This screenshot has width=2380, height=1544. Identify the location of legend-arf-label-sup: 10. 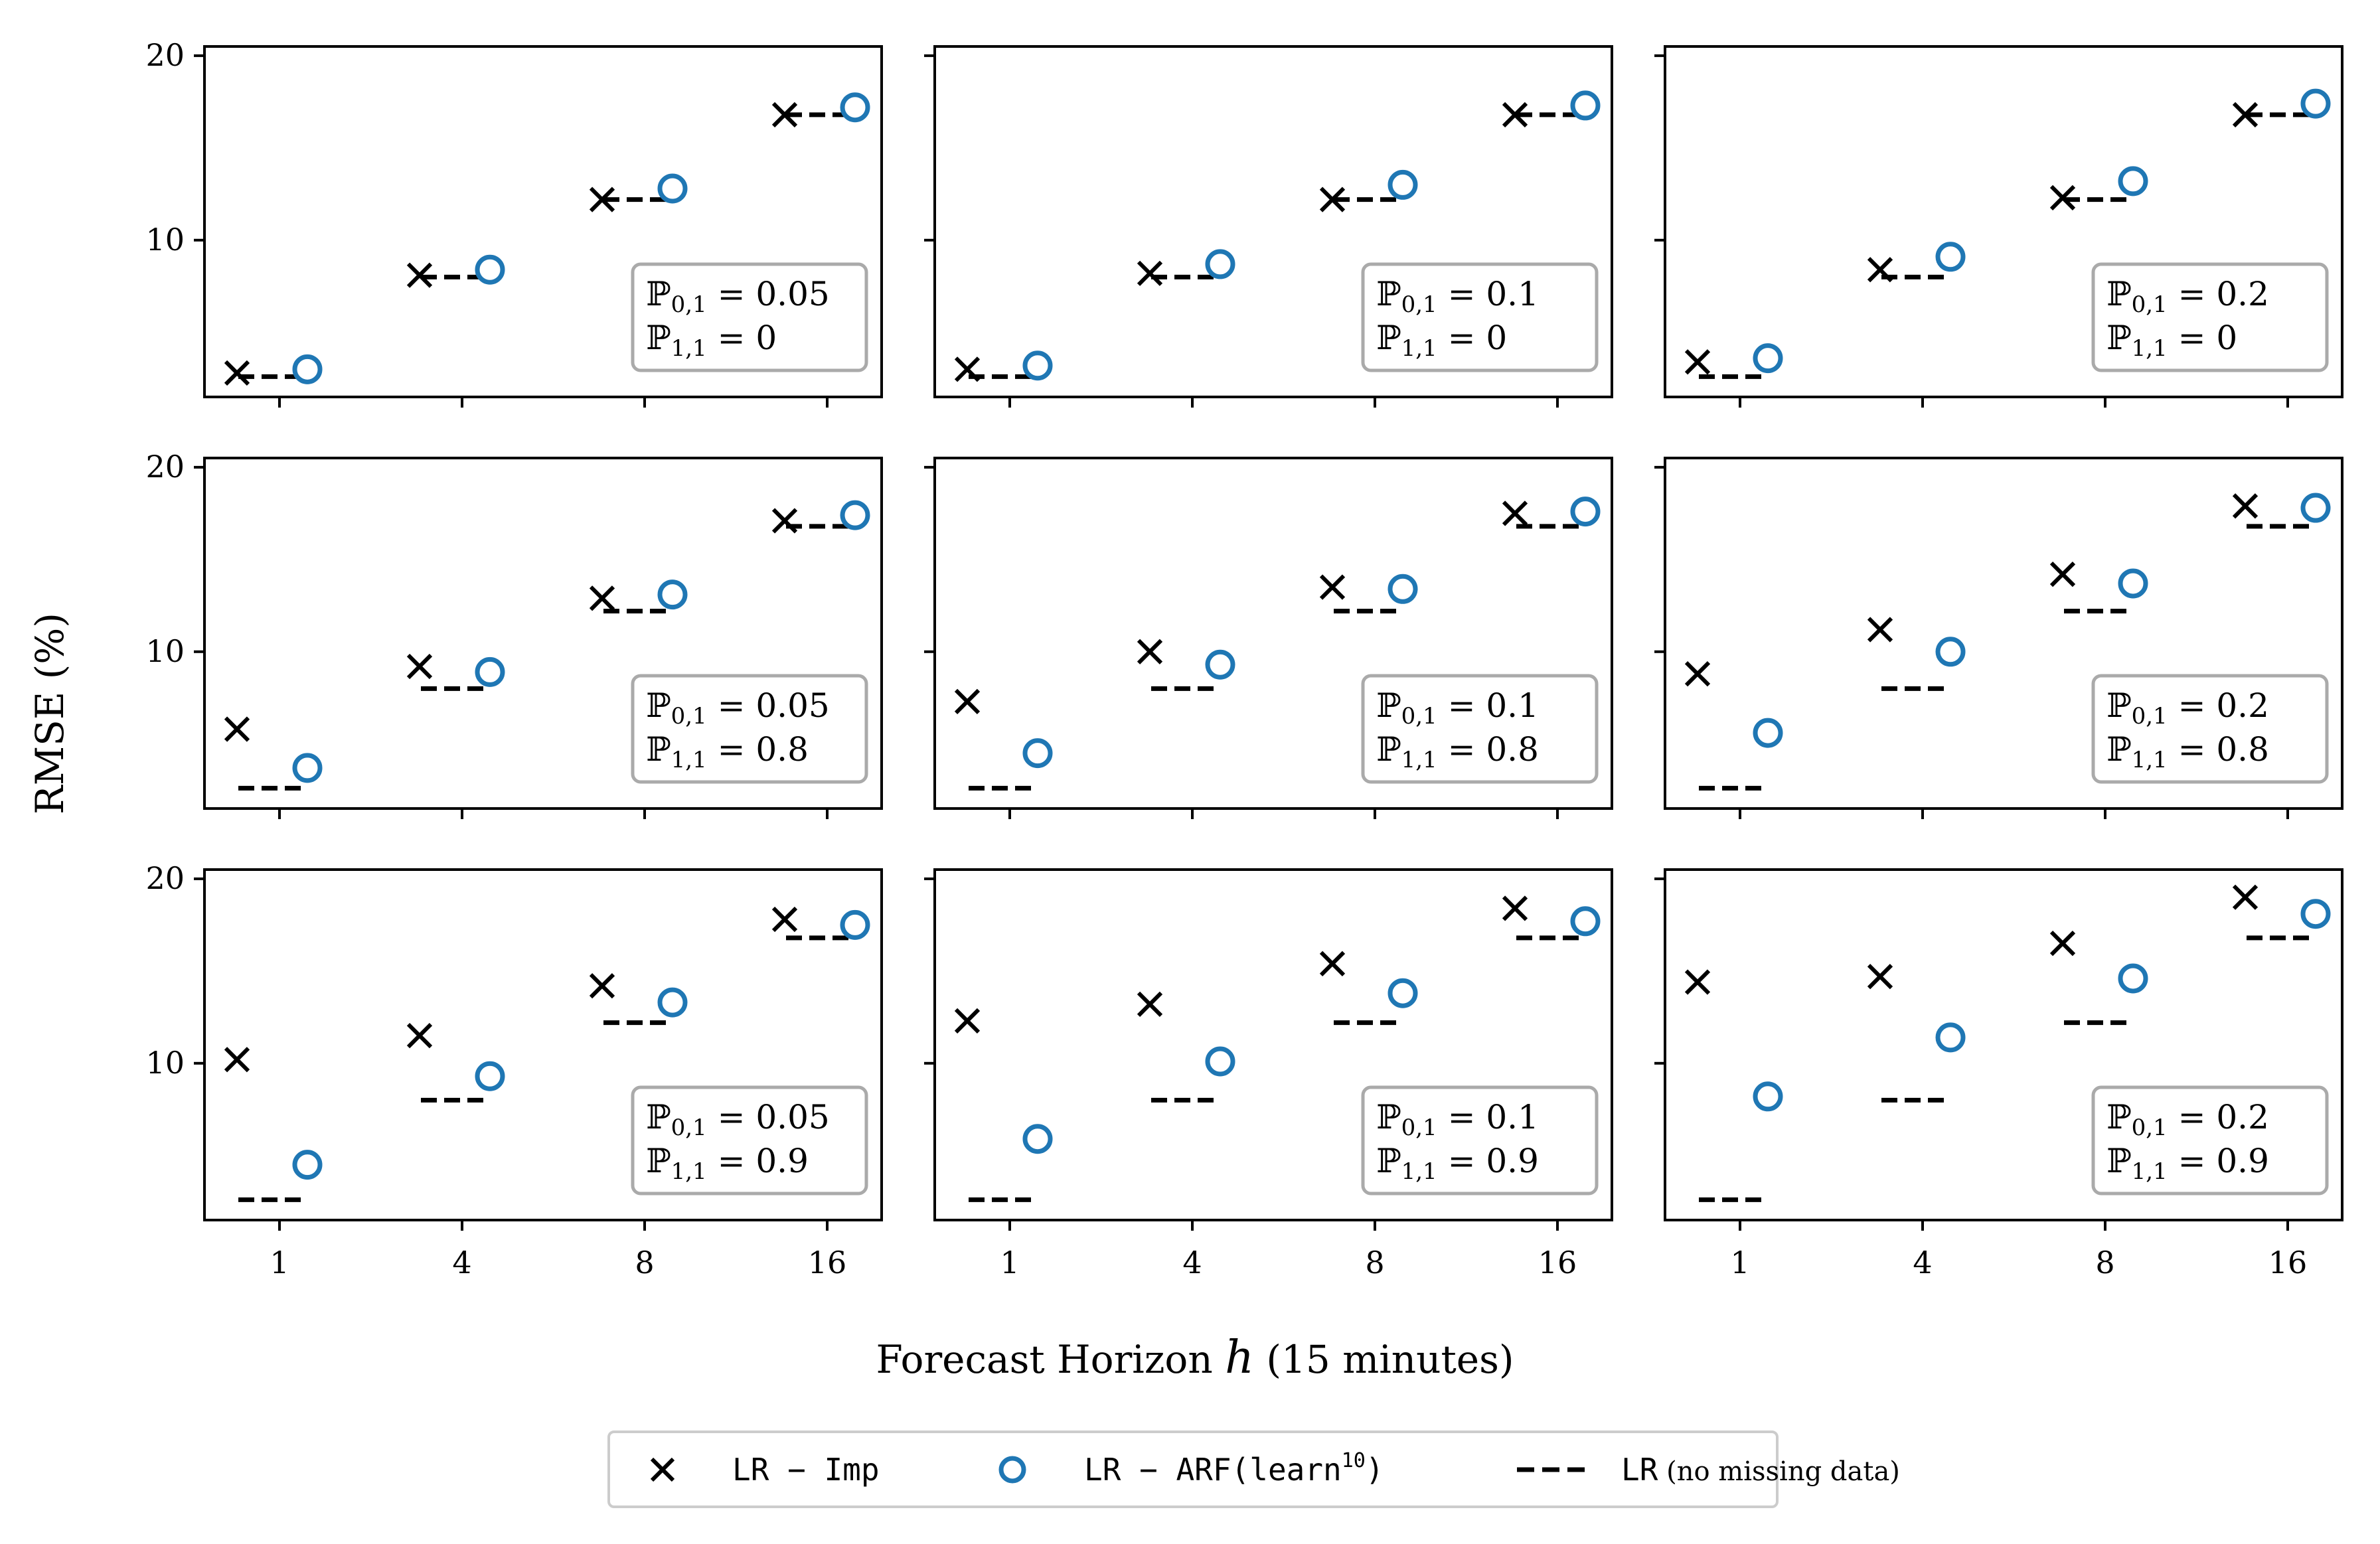
(1354, 1461).